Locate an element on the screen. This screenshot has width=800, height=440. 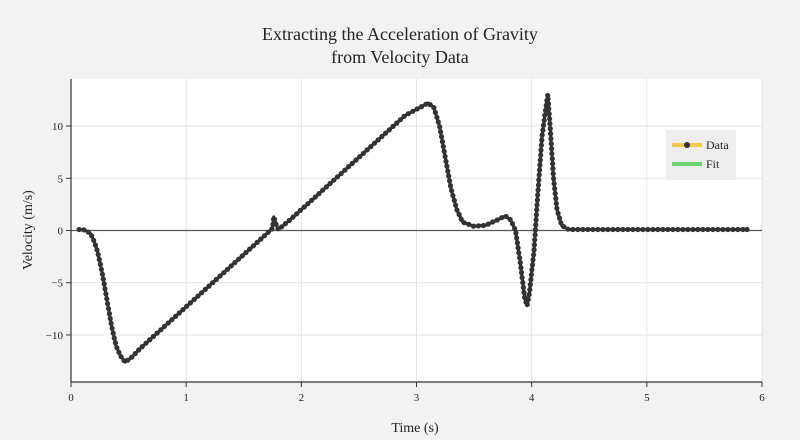
x-axis-title: Time (s) is located at coordinates (415, 428).